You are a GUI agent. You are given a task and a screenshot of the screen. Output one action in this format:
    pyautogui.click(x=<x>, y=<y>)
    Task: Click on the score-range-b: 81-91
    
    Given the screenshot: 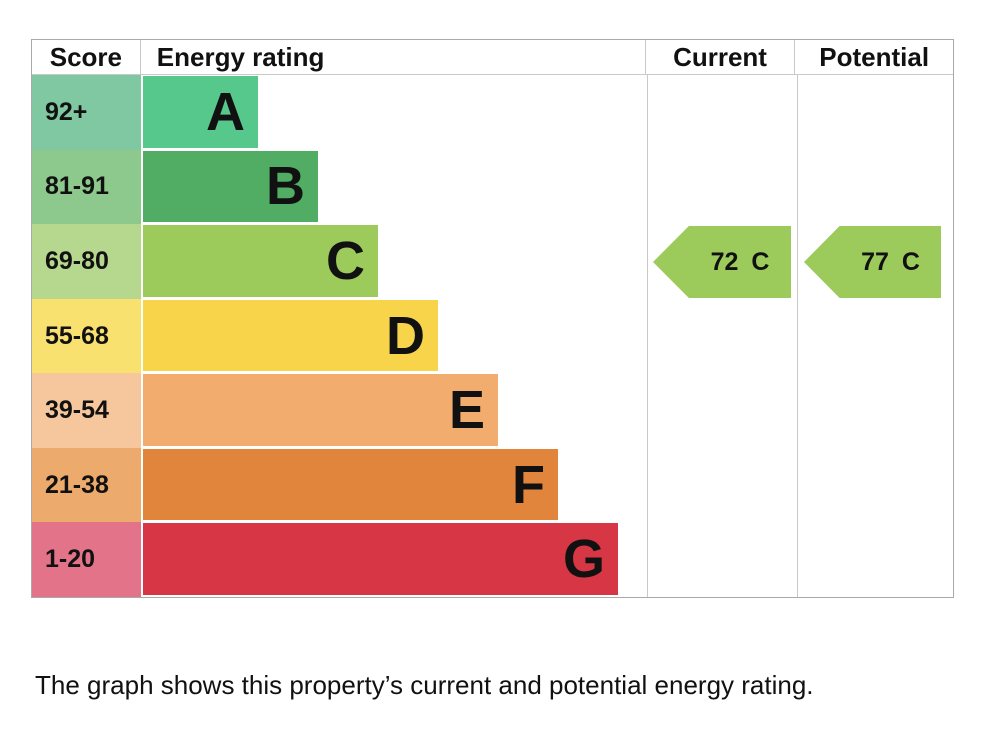 What is the action you would take?
    pyautogui.click(x=86, y=187)
    